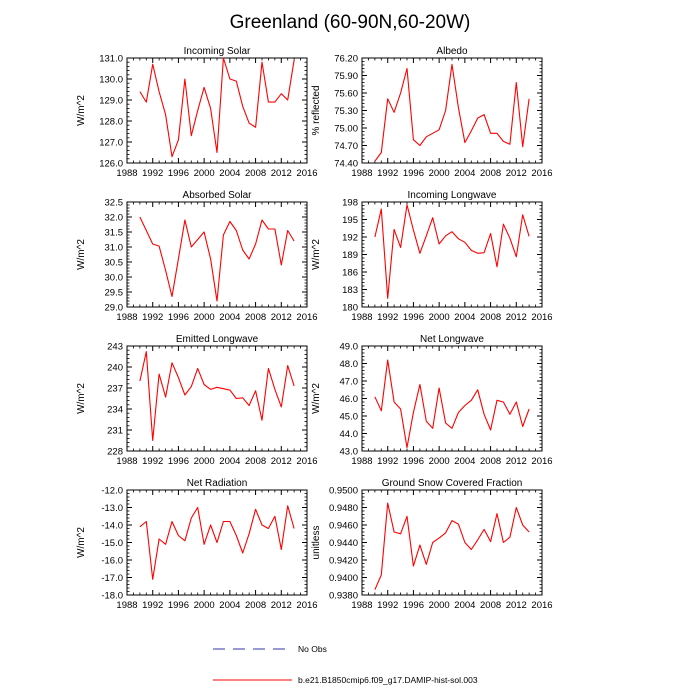 Image resolution: width=700 pixels, height=700 pixels. Describe the element at coordinates (349, 364) in the screenshot. I see `y-tick-label: 48.0` at that location.